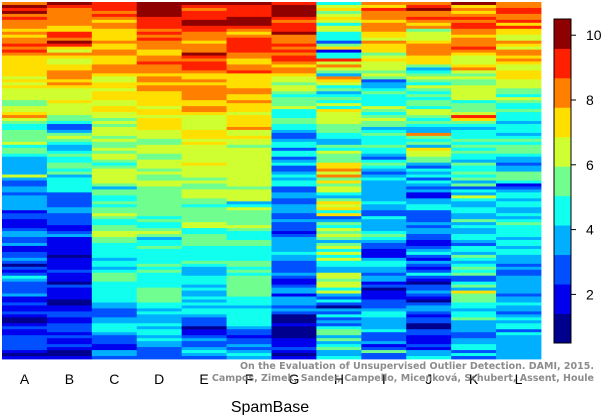 The image size is (605, 415). Describe the element at coordinates (429, 181) in the screenshot. I see `heatmap-column-J` at that location.